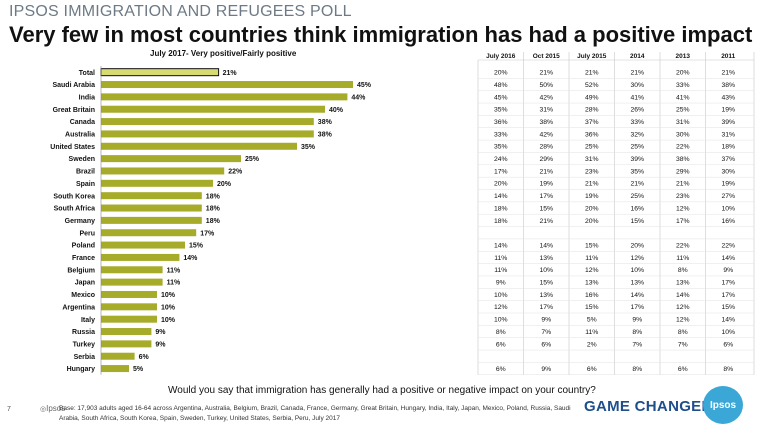 The image size is (768, 432). Describe the element at coordinates (80, 221) in the screenshot. I see `category-label: Germany` at that location.